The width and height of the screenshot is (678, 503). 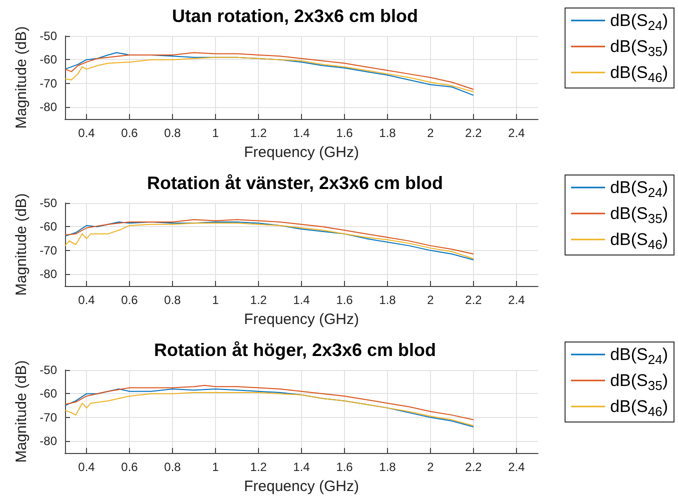 I want to click on chart-title: Rotation åt vänster, 2x3x6 cm blod, so click(x=295, y=183).